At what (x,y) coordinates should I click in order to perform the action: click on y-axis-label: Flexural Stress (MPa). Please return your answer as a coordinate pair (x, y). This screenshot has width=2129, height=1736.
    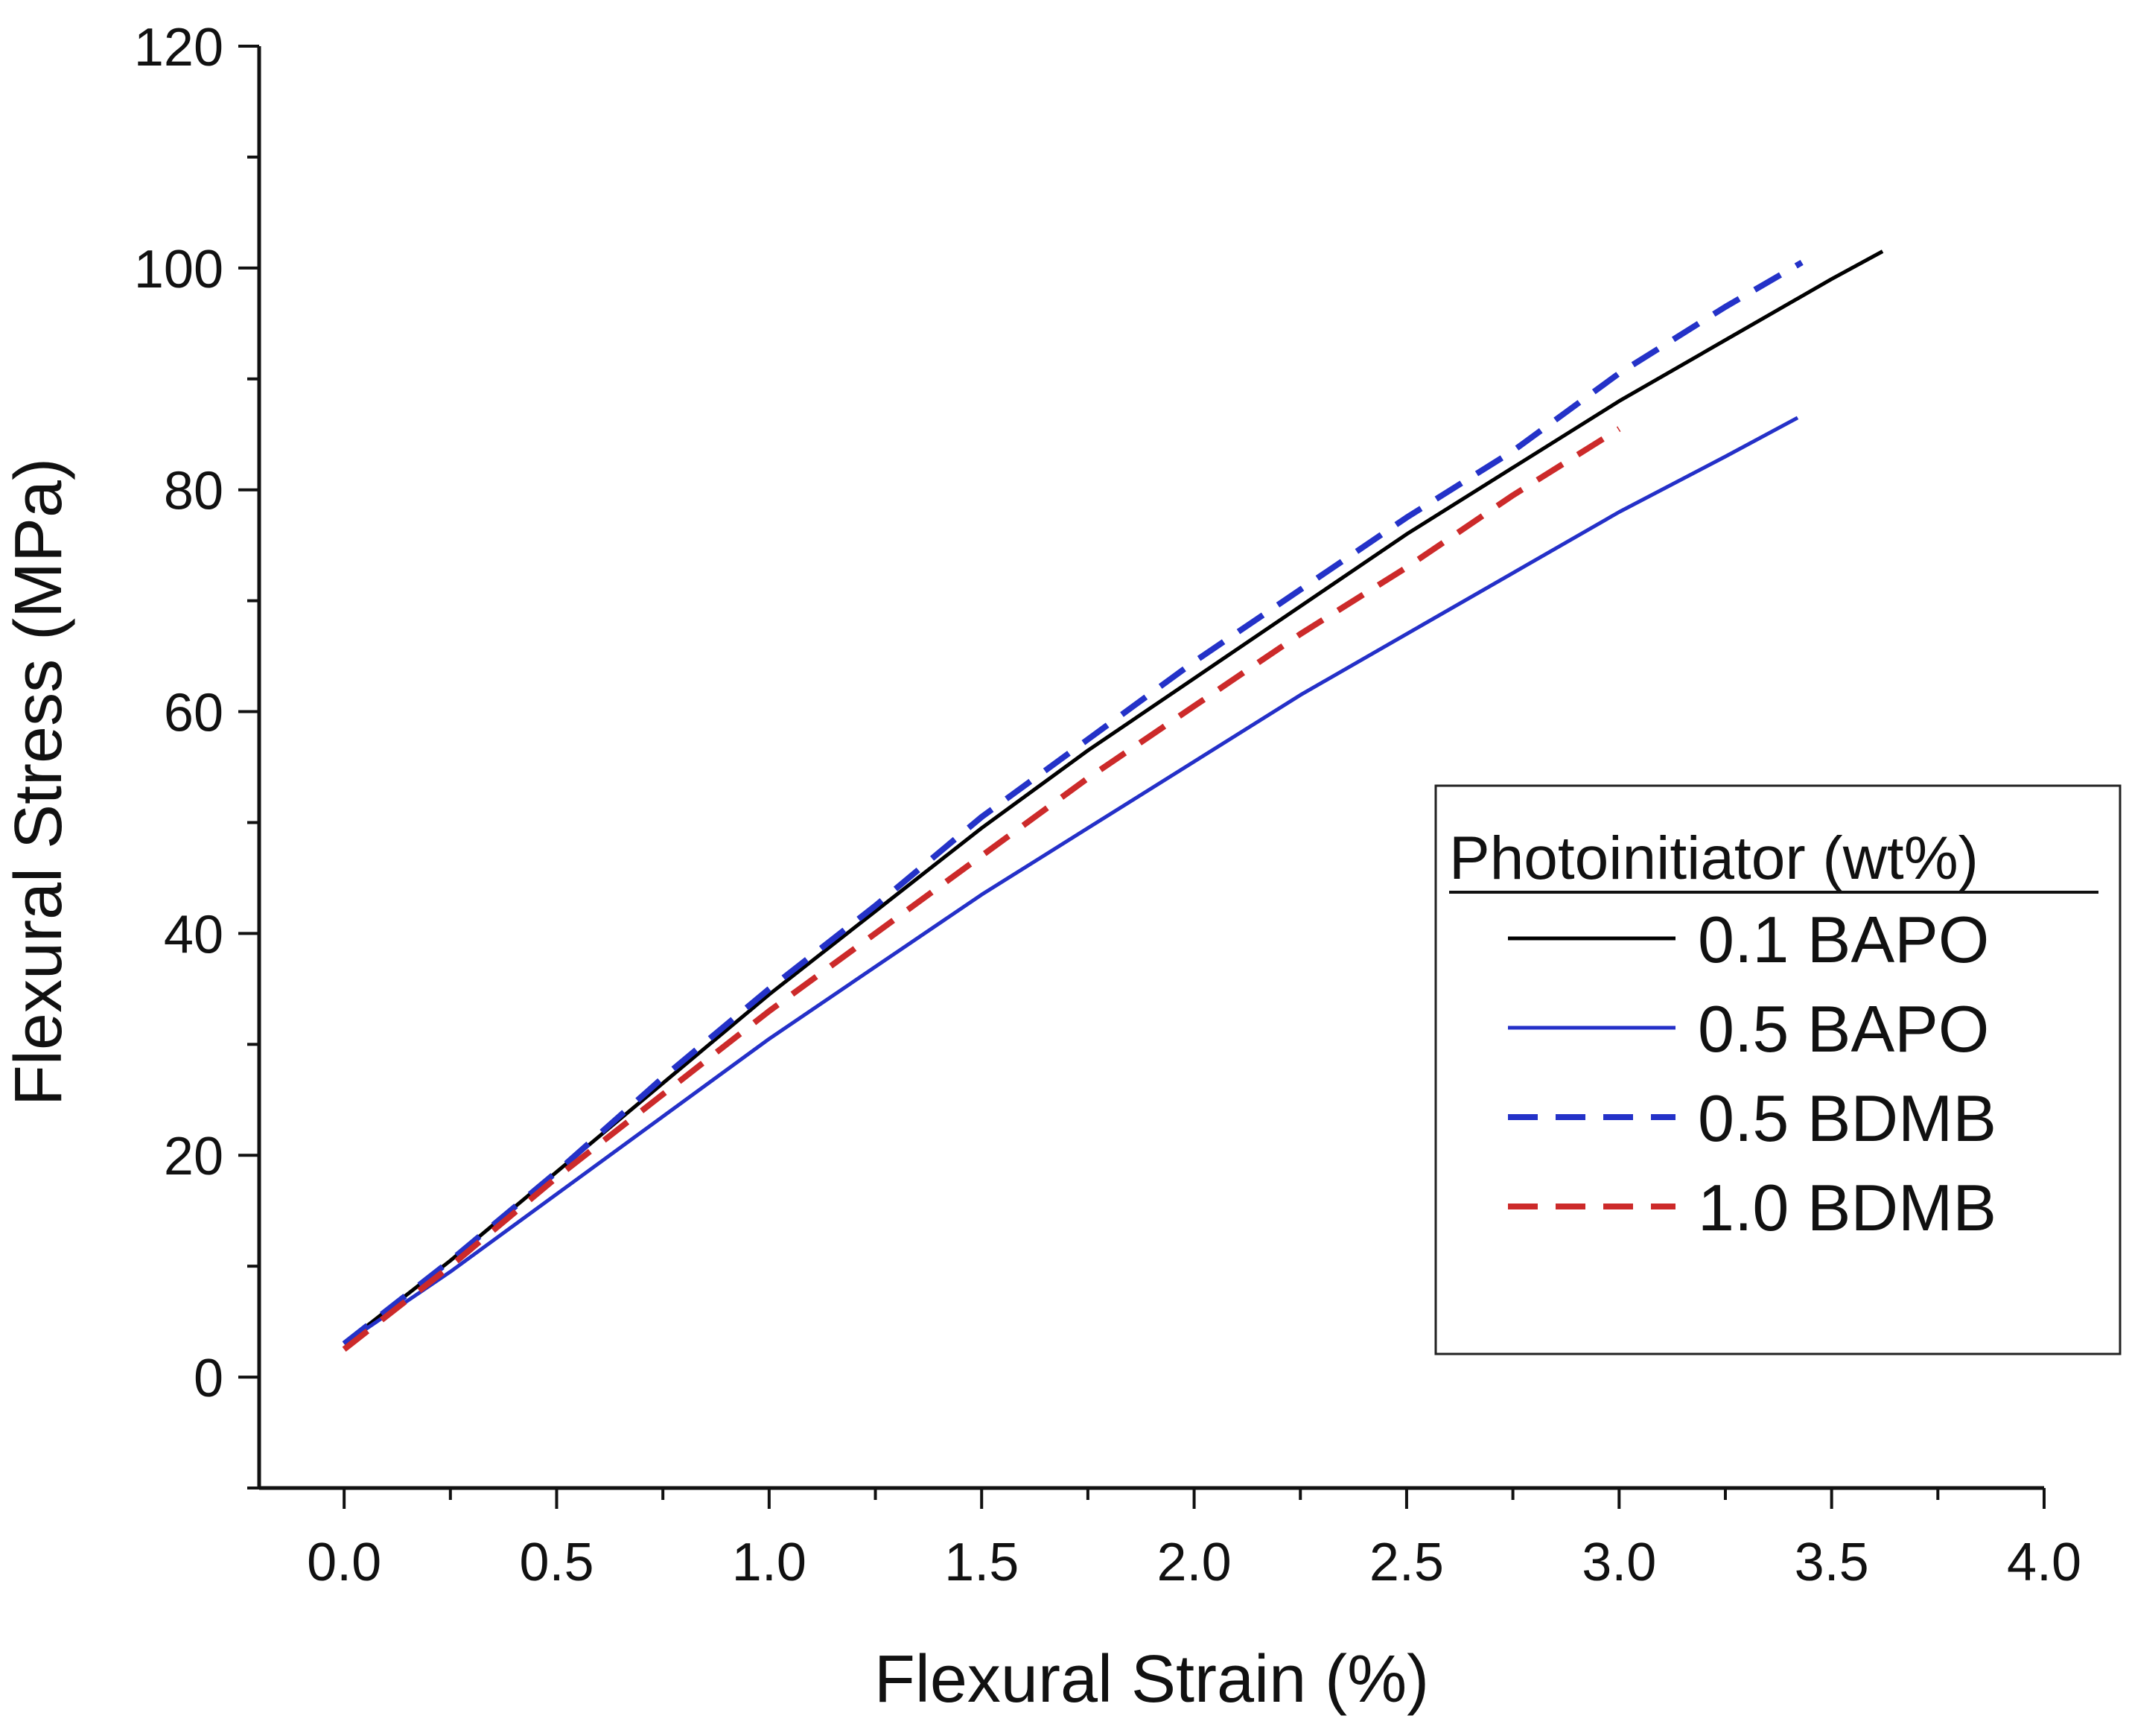
    Looking at the image, I should click on (38, 782).